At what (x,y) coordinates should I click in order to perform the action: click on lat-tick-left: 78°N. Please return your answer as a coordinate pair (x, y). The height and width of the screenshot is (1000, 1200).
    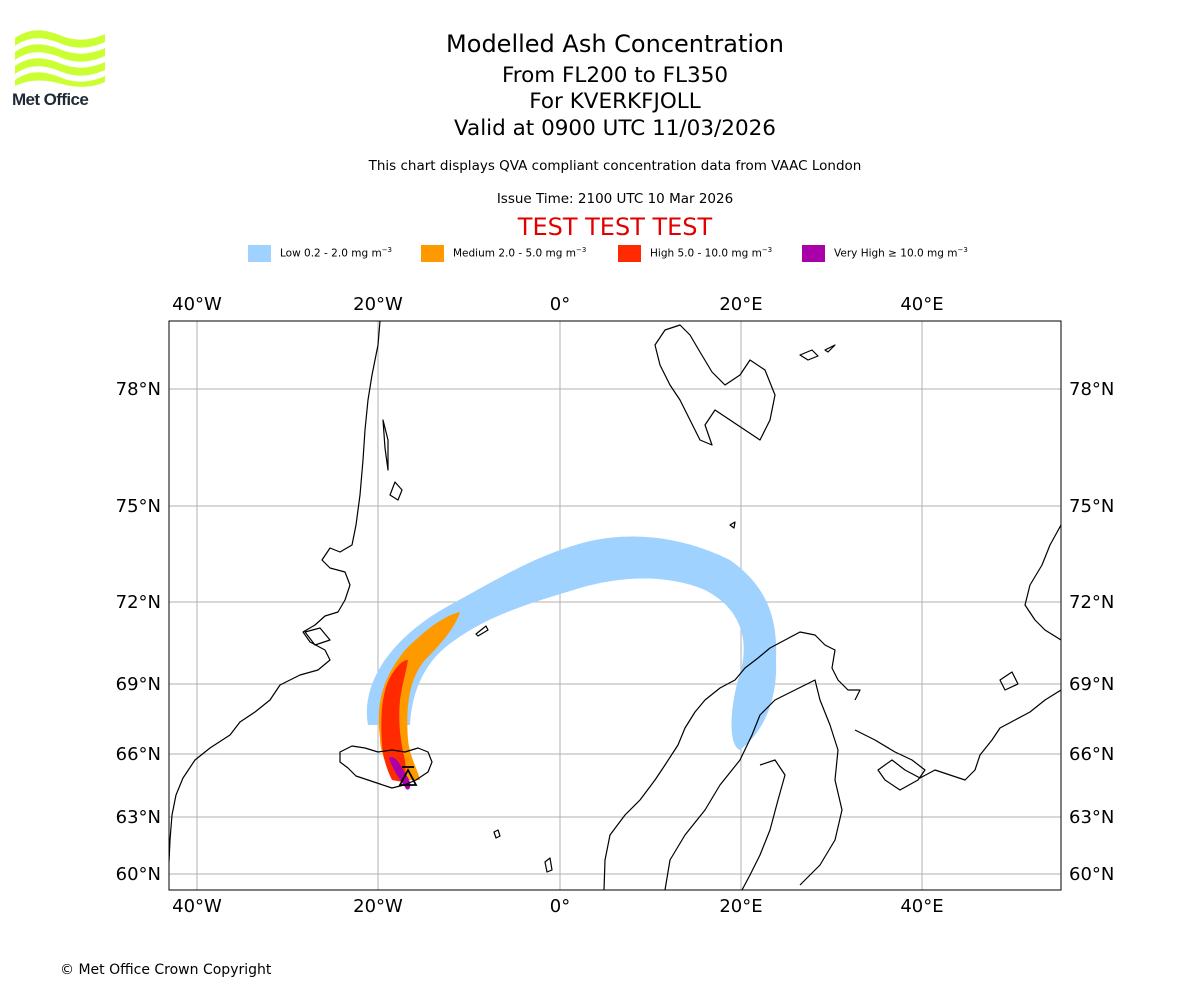
    Looking at the image, I should click on (138, 389).